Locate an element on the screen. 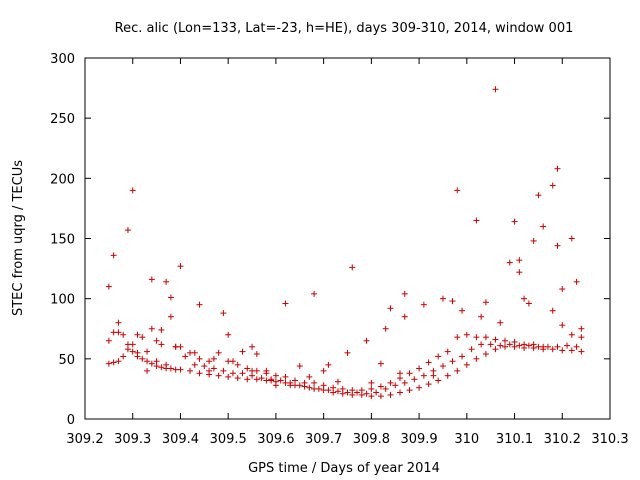 The width and height of the screenshot is (640, 480). y-axis-label: STEC from uqrg / TECUs is located at coordinates (18, 238).